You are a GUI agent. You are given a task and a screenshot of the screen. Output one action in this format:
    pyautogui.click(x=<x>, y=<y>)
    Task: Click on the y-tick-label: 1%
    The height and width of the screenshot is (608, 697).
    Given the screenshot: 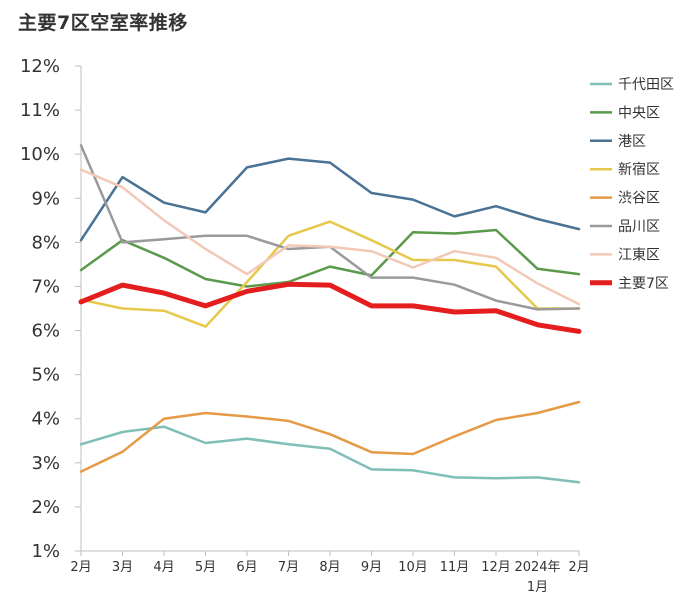 What is the action you would take?
    pyautogui.click(x=45, y=551)
    